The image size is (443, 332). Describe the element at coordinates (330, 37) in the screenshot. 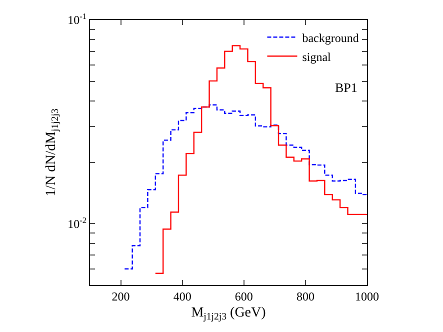

I see `legend-label: background` at that location.